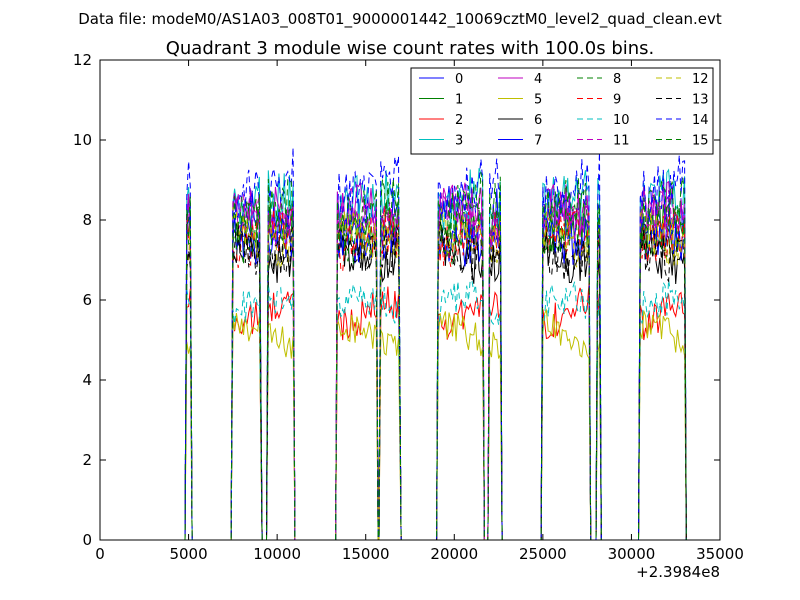 This screenshot has width=800, height=600. I want to click on legend-label-7: 7, so click(538, 141).